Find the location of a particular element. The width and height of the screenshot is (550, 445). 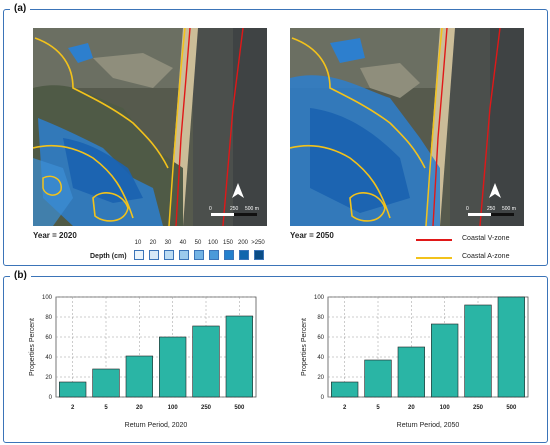

a-zone-label: Coastal A-zone is located at coordinates (486, 256).